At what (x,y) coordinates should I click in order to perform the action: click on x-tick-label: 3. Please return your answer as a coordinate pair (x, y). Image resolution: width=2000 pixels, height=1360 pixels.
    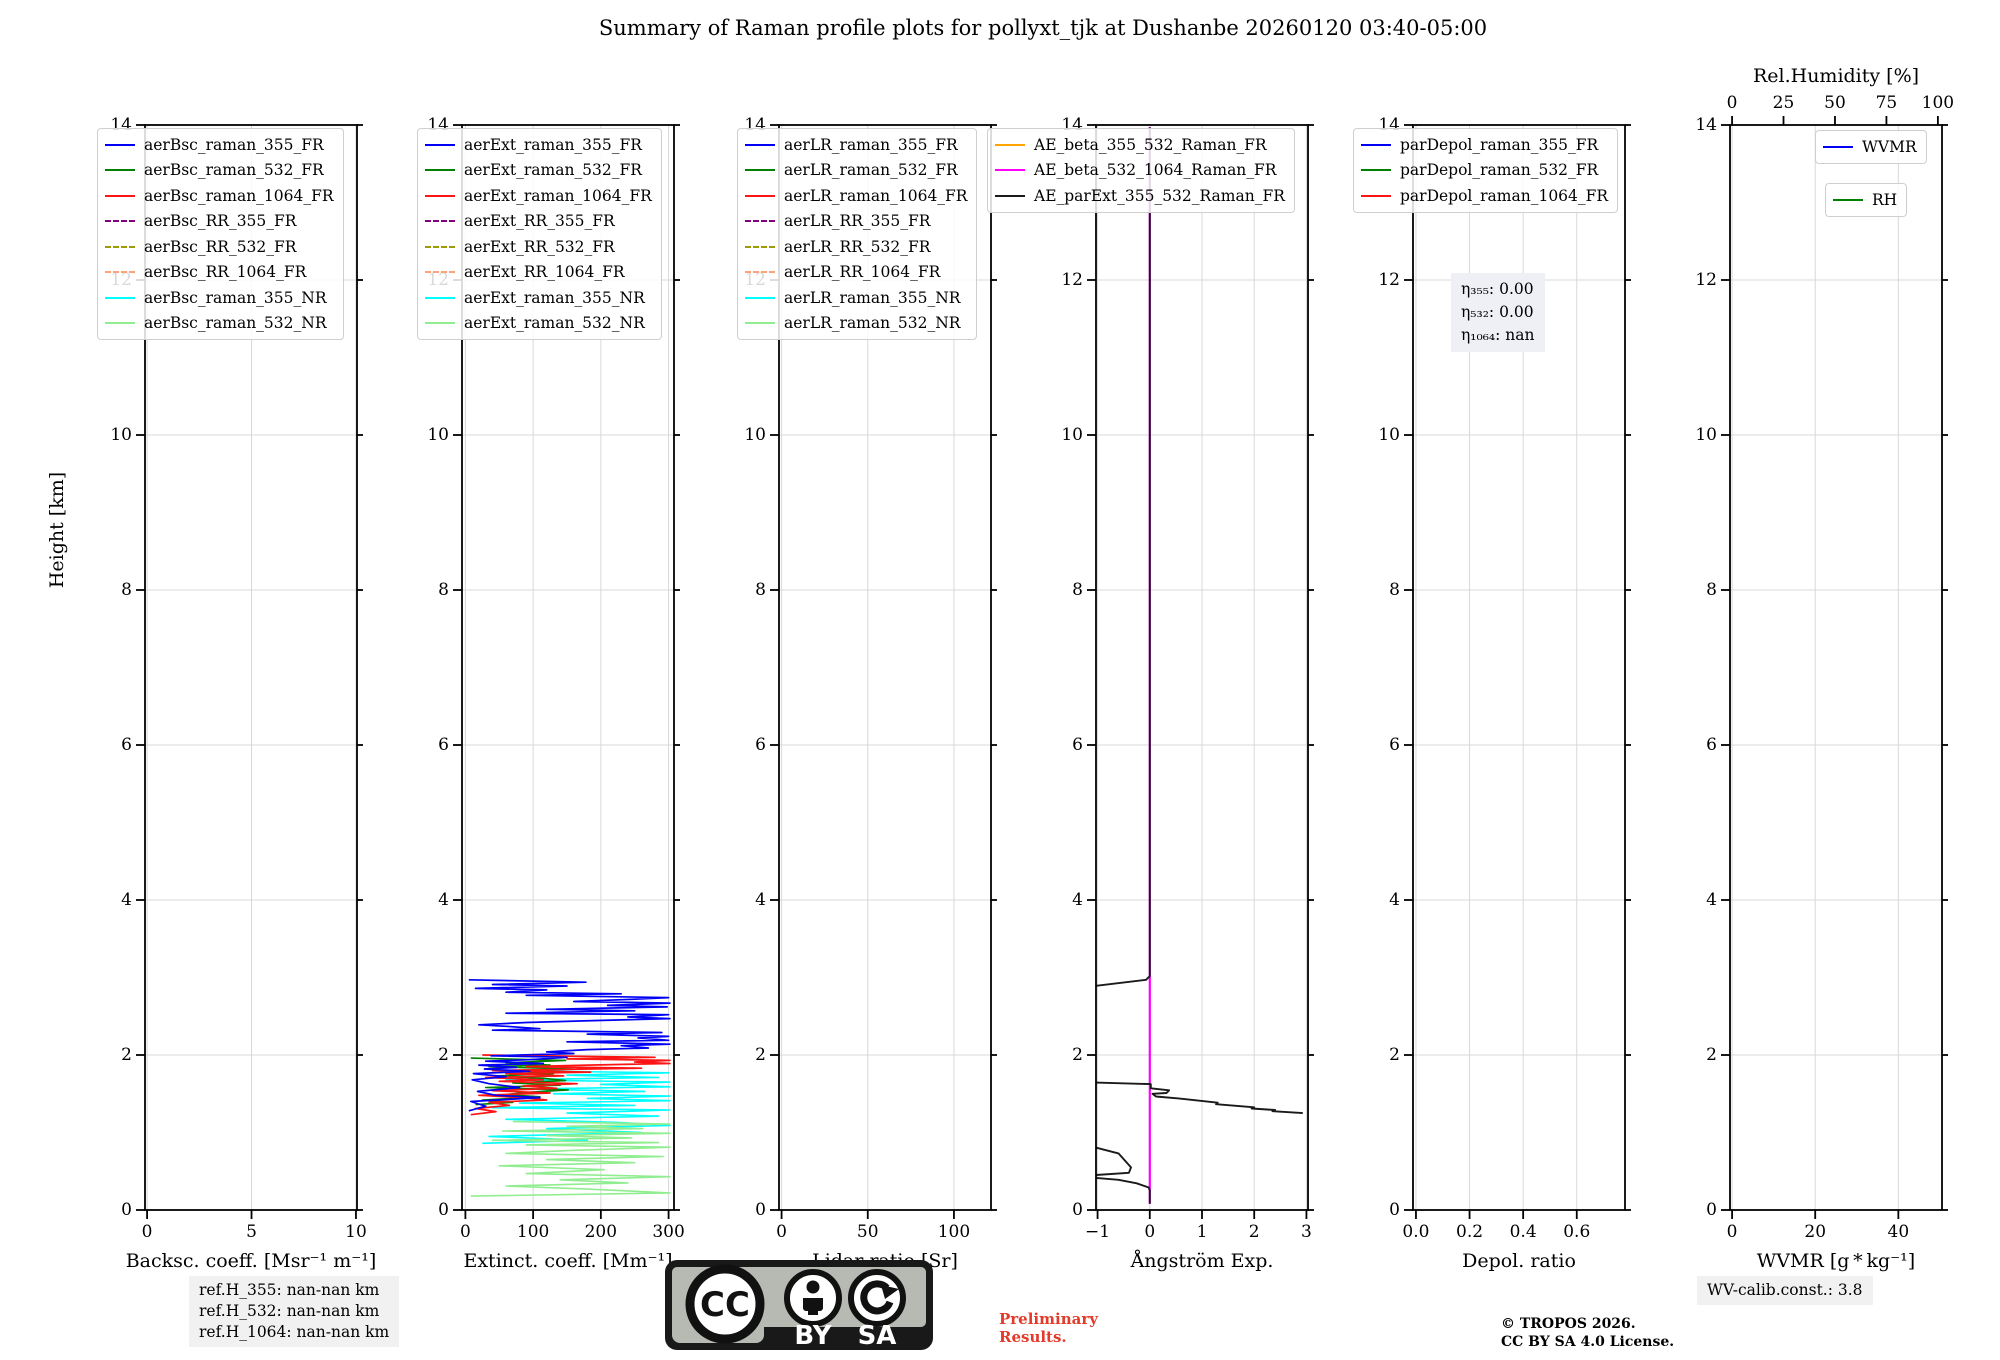
    Looking at the image, I should click on (1306, 1232).